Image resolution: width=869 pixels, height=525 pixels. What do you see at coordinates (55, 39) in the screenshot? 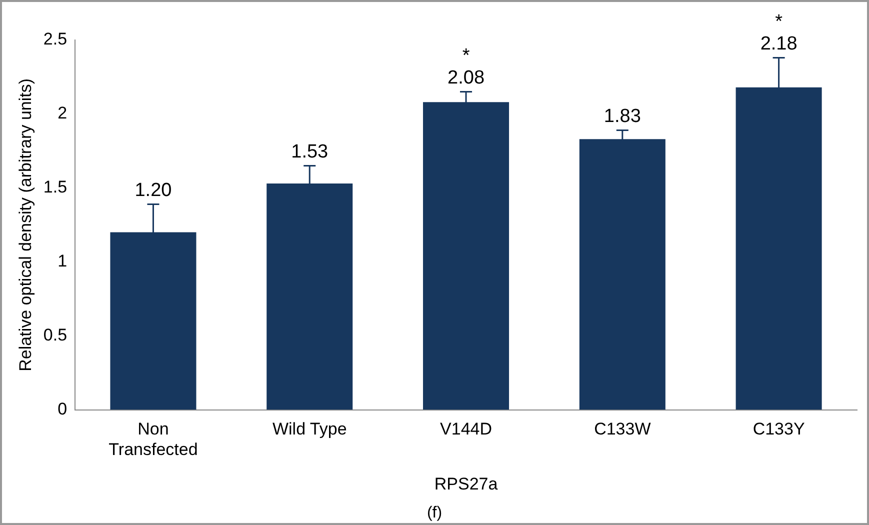
I see `y-tick-label: 2.5` at bounding box center [55, 39].